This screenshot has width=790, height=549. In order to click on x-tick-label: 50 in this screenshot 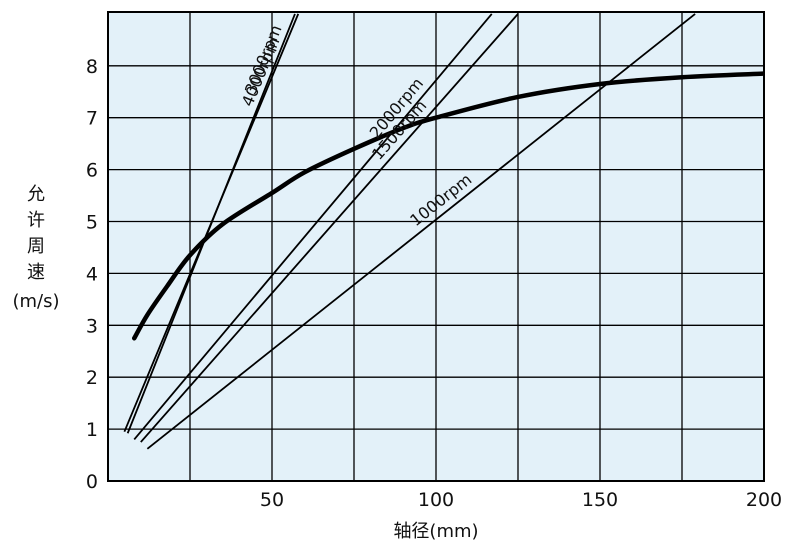, I will do `click(272, 500)`.